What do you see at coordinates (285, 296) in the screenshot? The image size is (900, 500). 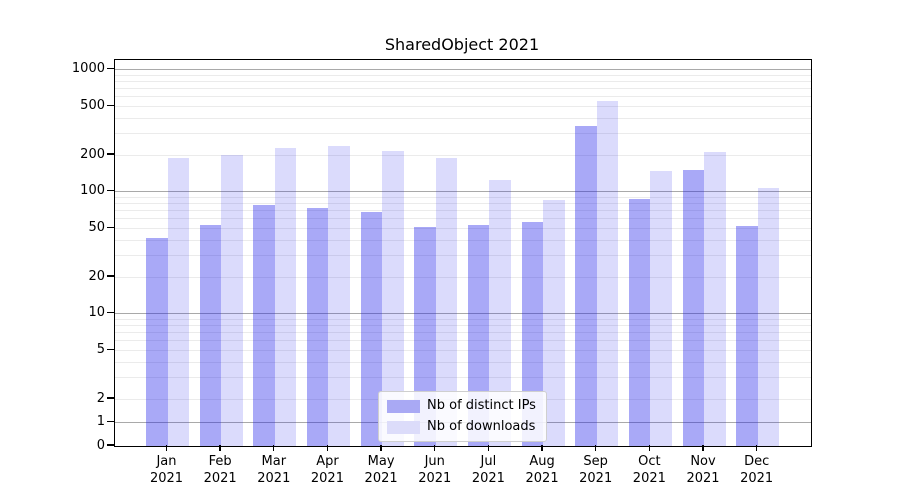 I see `bar-downloads-mar` at bounding box center [285, 296].